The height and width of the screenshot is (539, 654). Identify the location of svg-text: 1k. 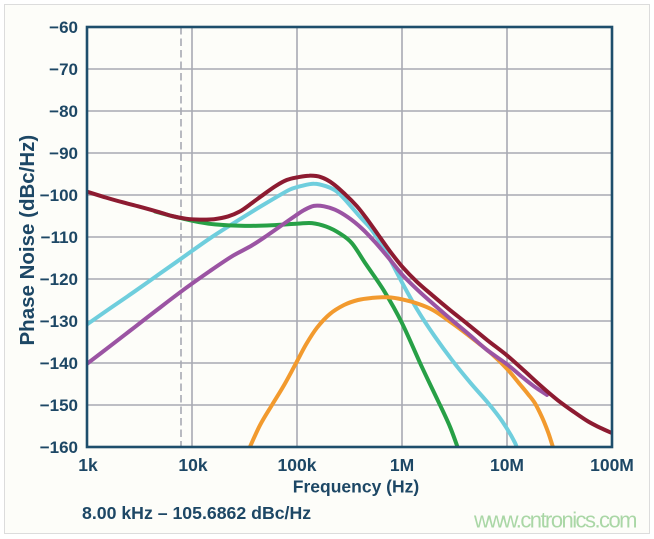
(88, 465).